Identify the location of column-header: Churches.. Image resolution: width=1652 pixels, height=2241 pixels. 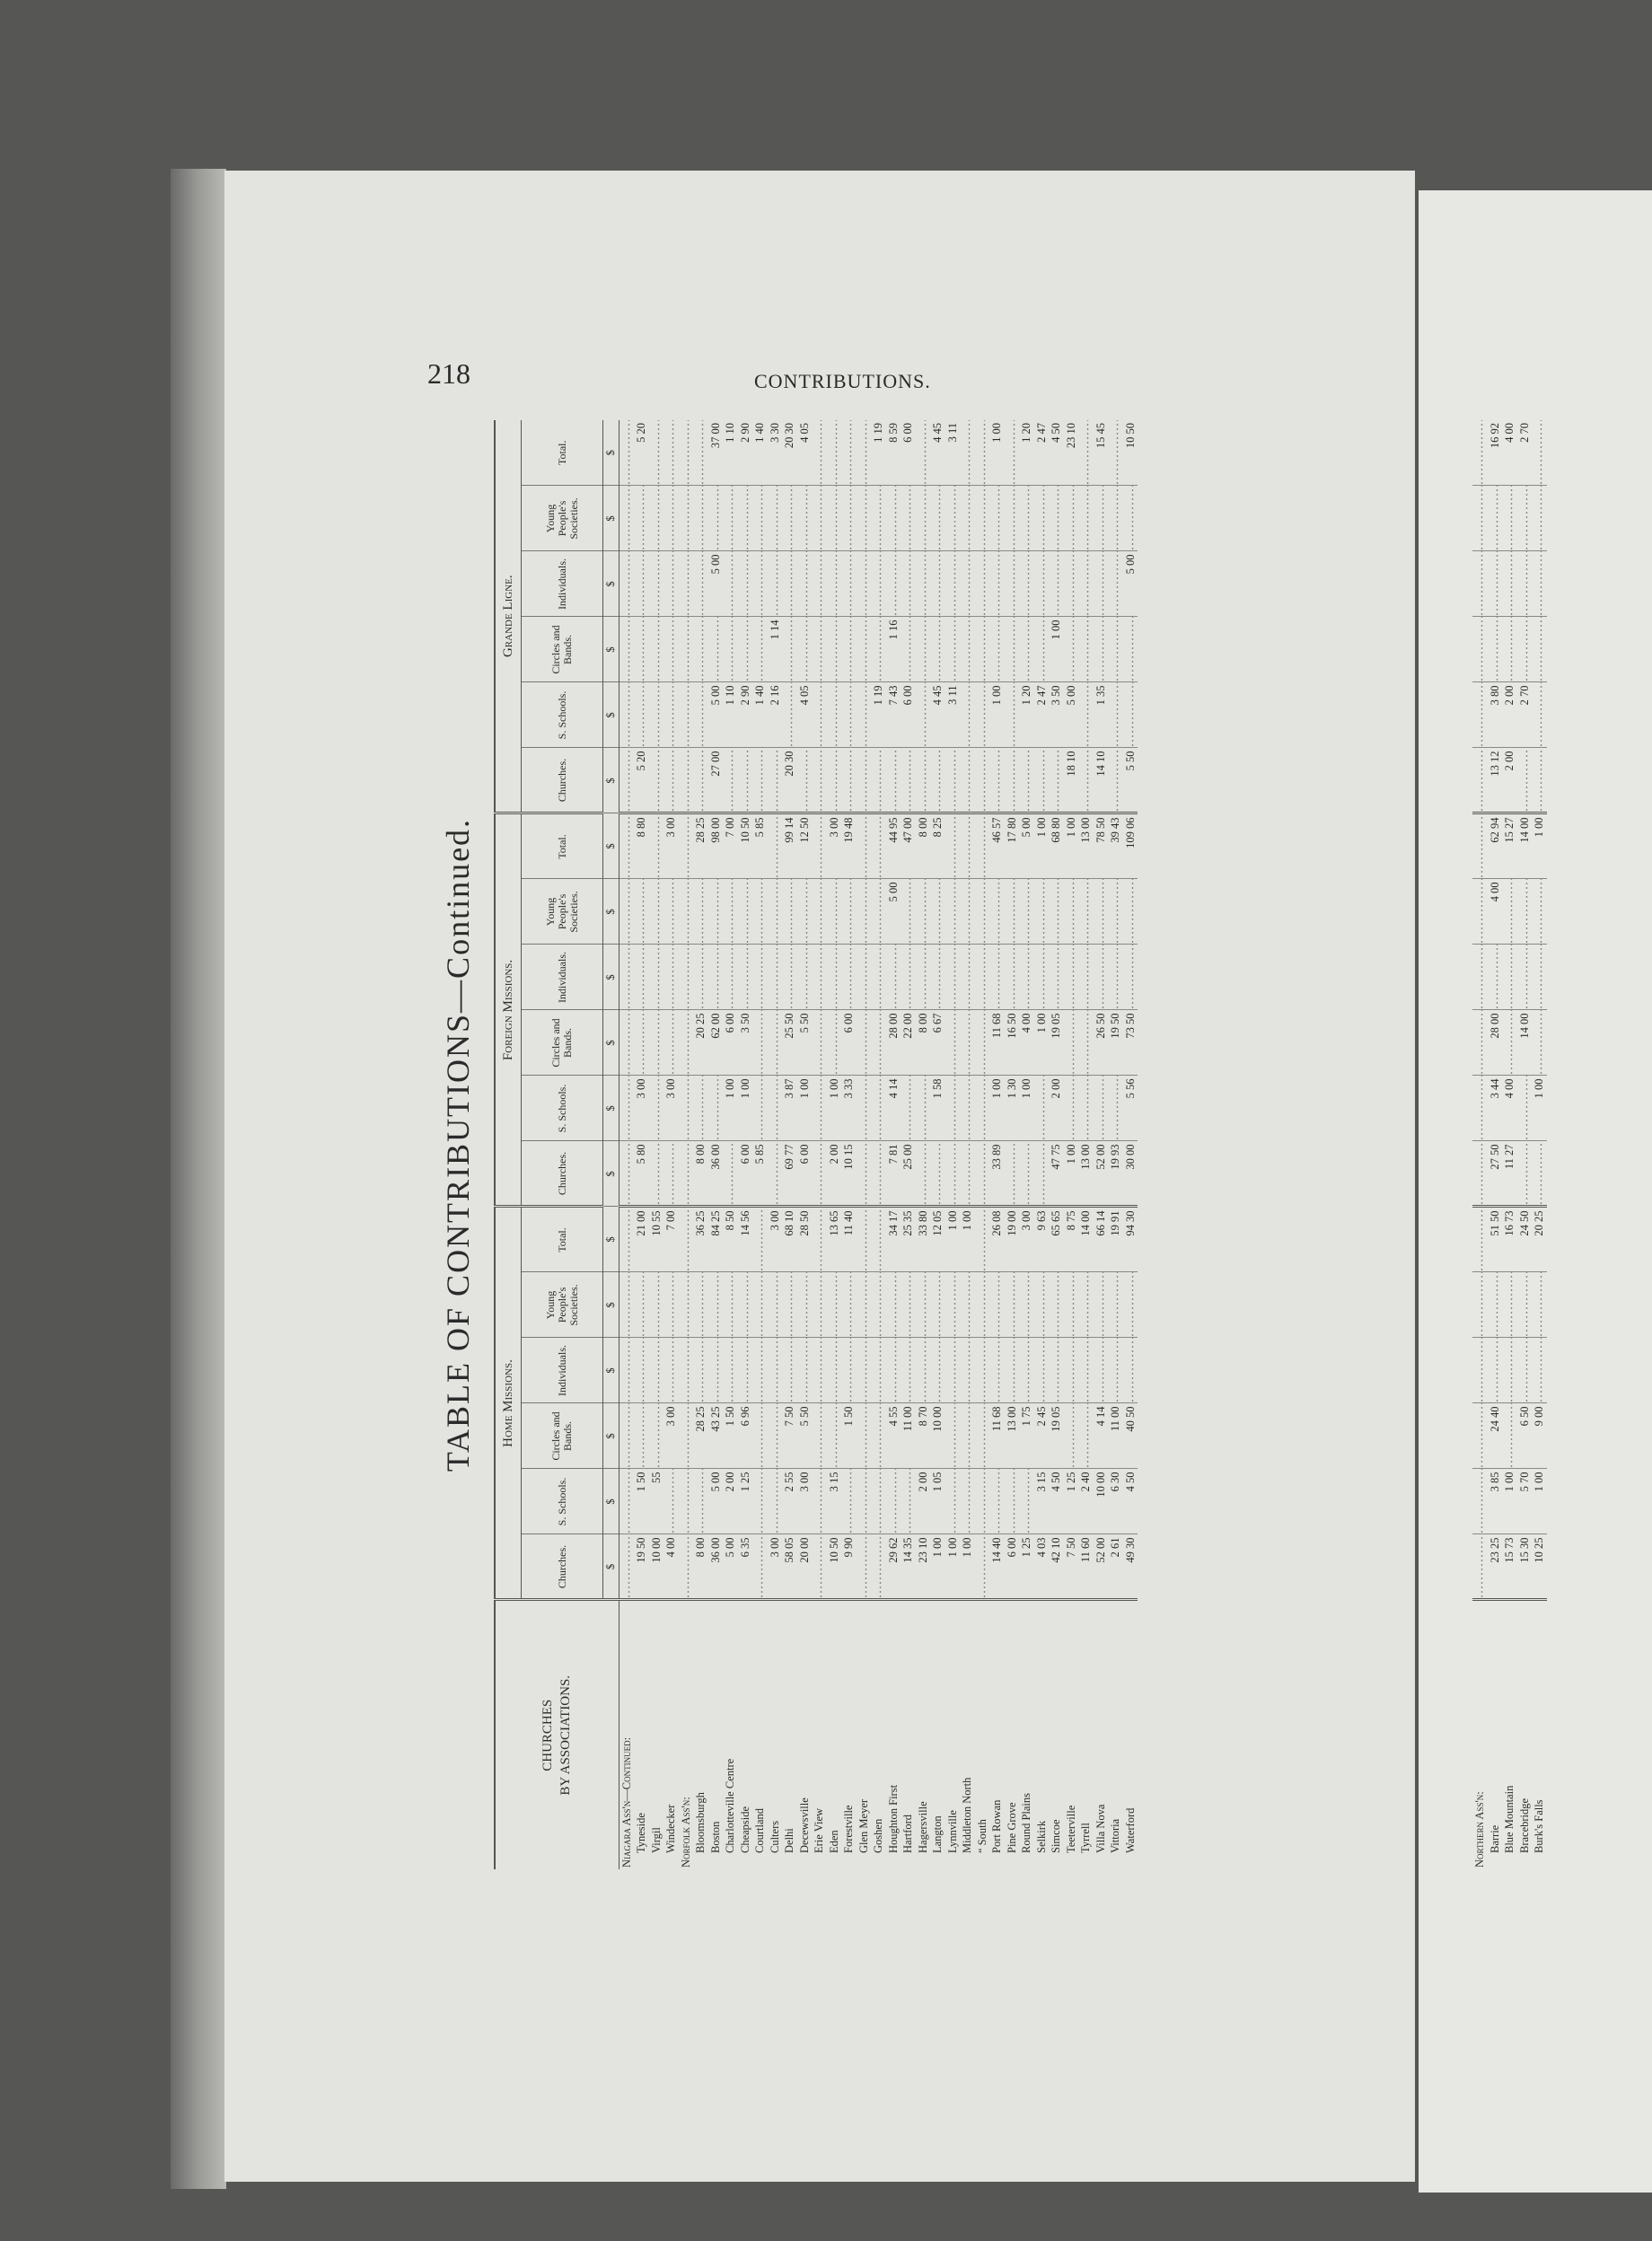
(562, 1174).